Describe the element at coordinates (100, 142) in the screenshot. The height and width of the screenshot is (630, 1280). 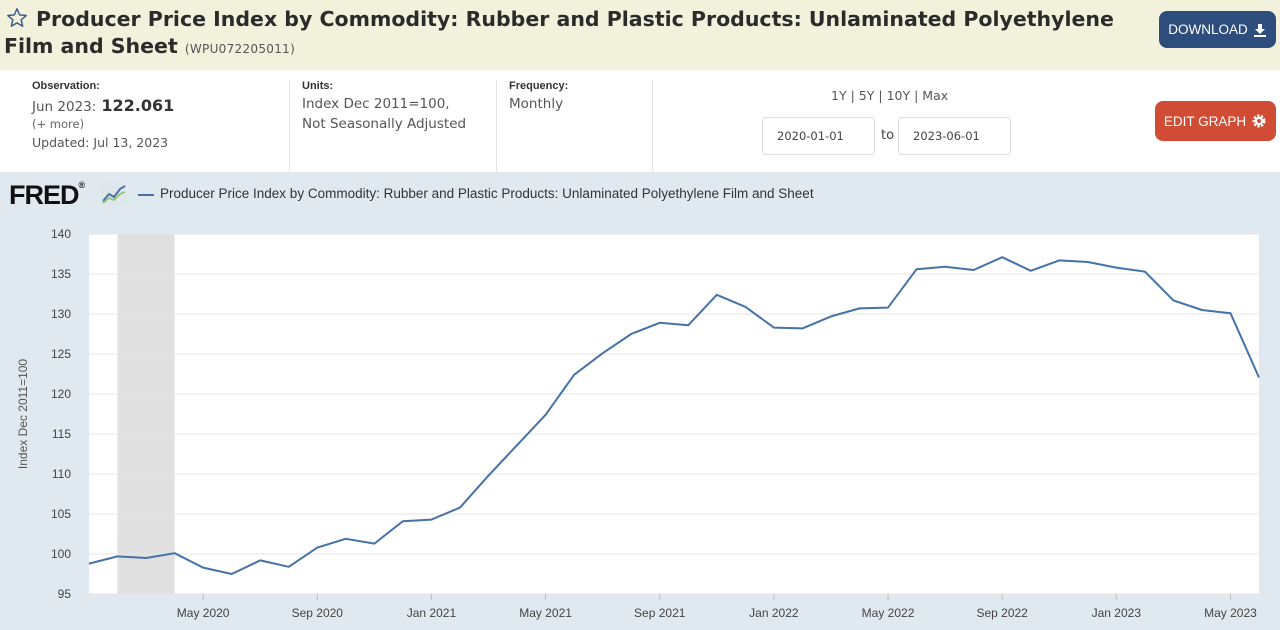
I see `updated-date: Updated: Jul 13, 2023` at that location.